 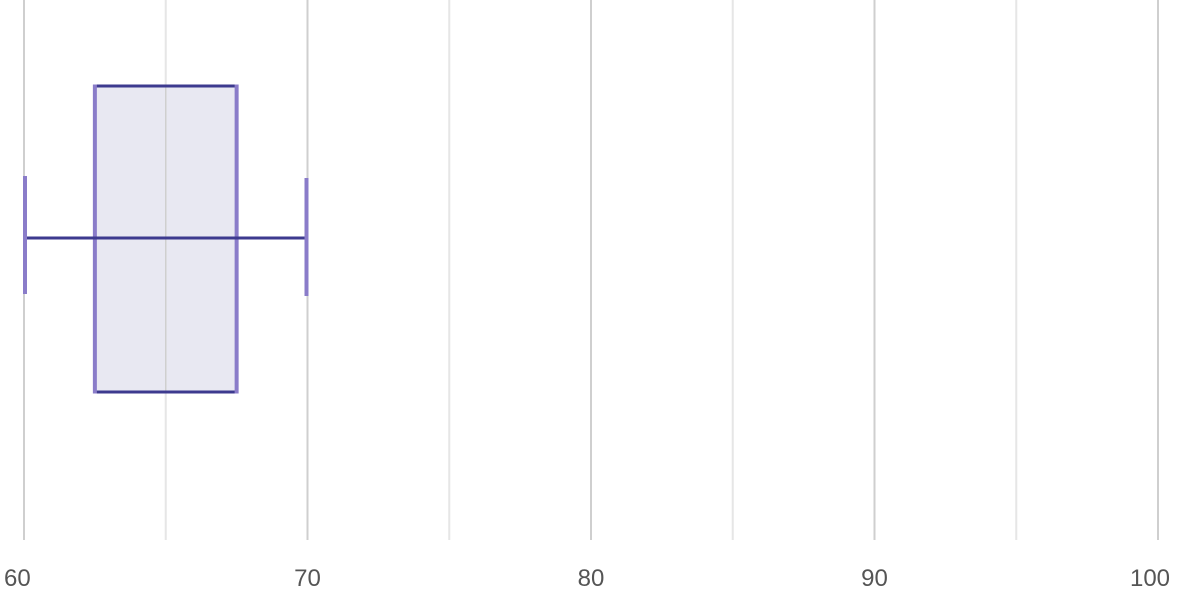 I want to click on x-tick-label: 90, so click(x=874, y=578).